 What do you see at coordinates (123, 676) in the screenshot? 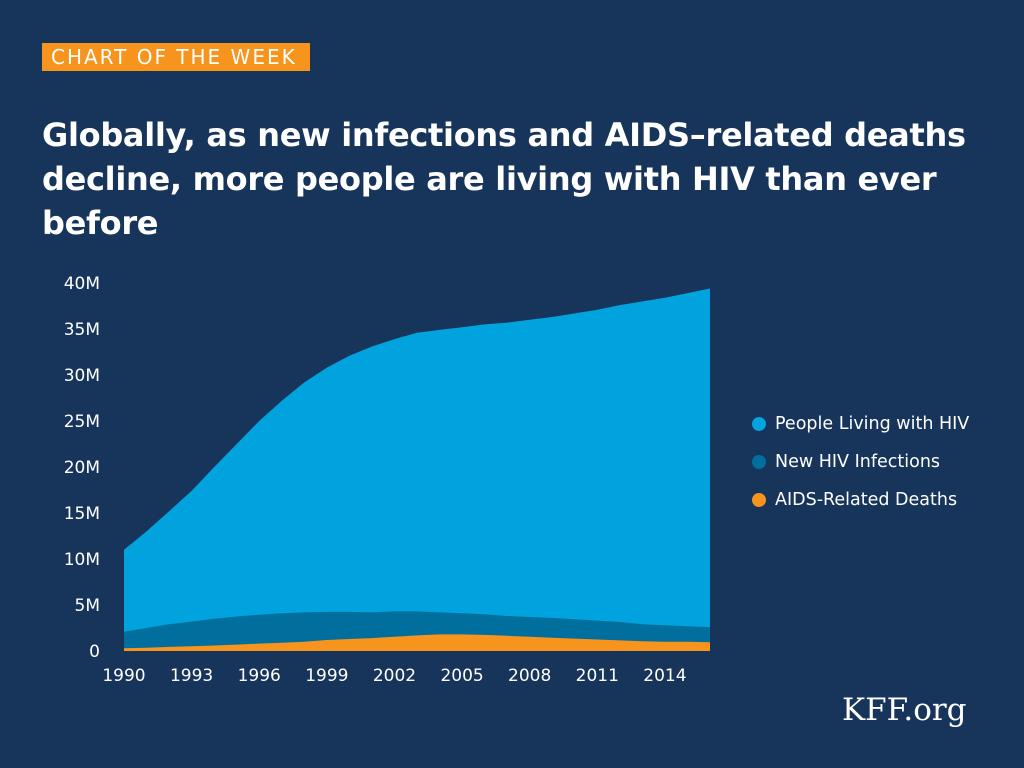
I see `x-tick-label: 1990` at bounding box center [123, 676].